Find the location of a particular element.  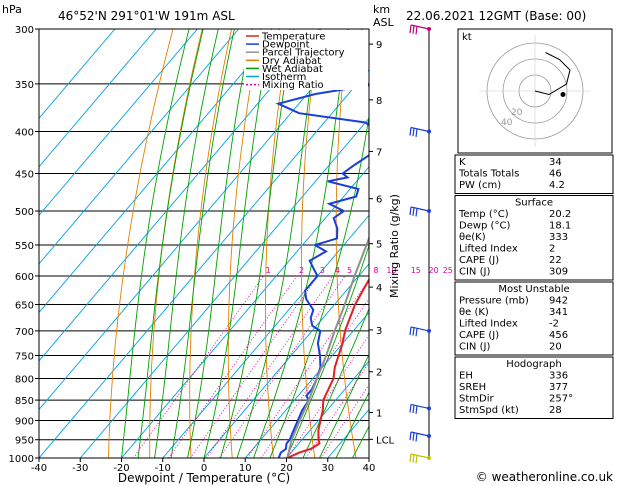

height-tick-label: 3 is located at coordinates (379, 331).